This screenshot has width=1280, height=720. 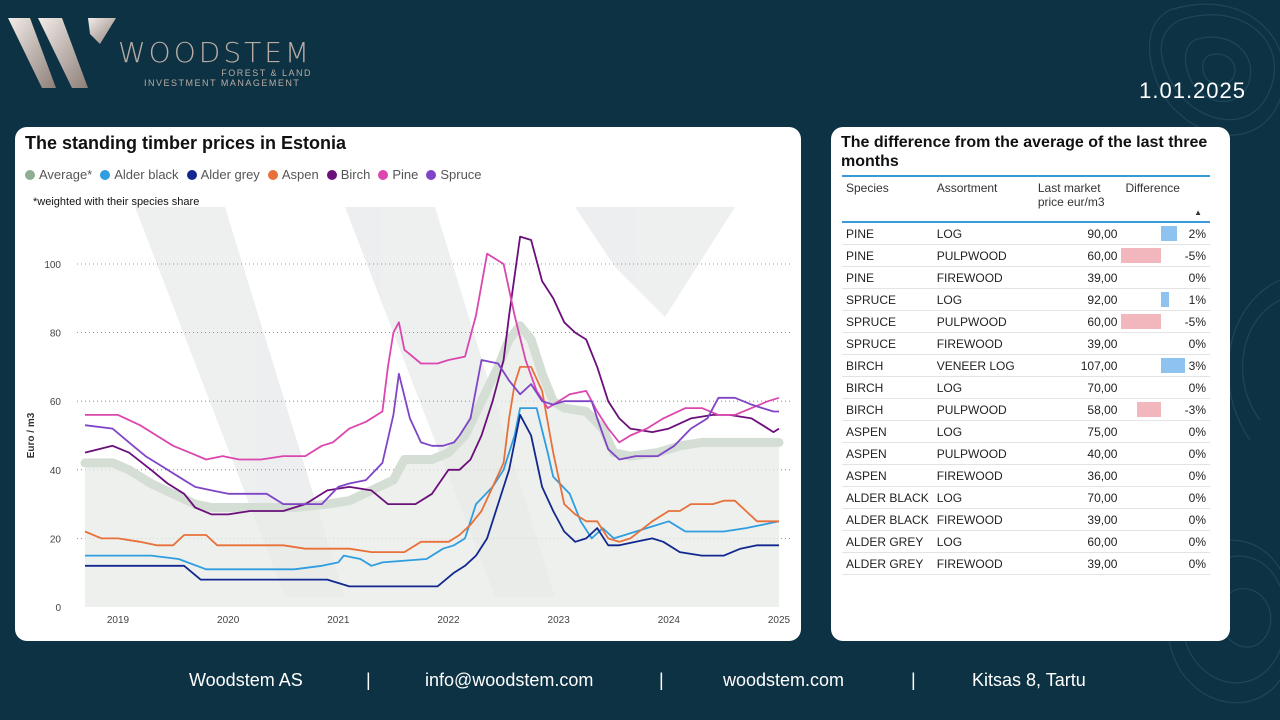 I want to click on cell-difference: 2%, so click(x=1165, y=233).